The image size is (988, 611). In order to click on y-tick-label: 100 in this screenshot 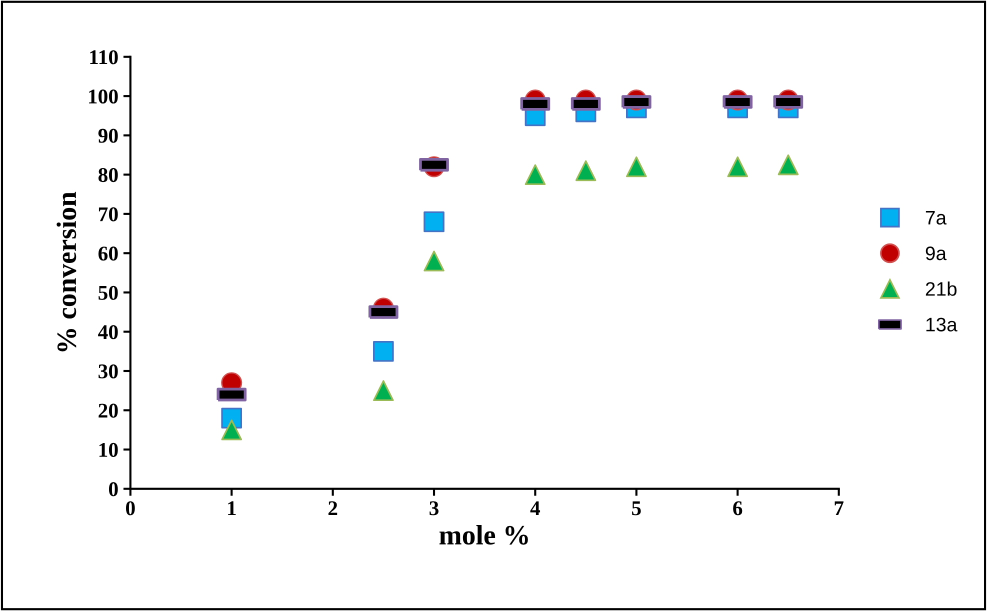, I will do `click(103, 96)`.